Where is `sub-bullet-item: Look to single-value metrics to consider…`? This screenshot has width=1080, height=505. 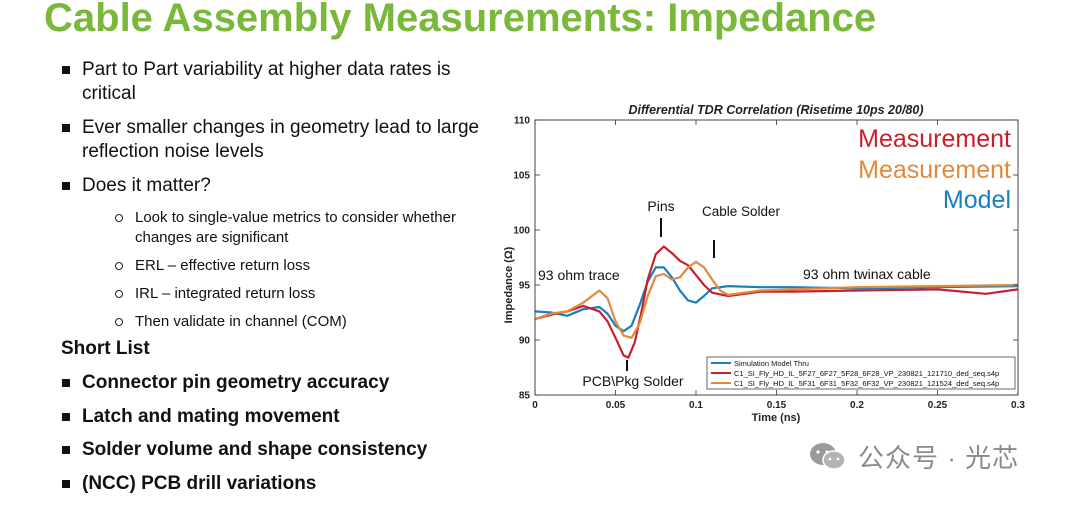
sub-bullet-item: Look to single-value metrics to consider… is located at coordinates (280, 228).